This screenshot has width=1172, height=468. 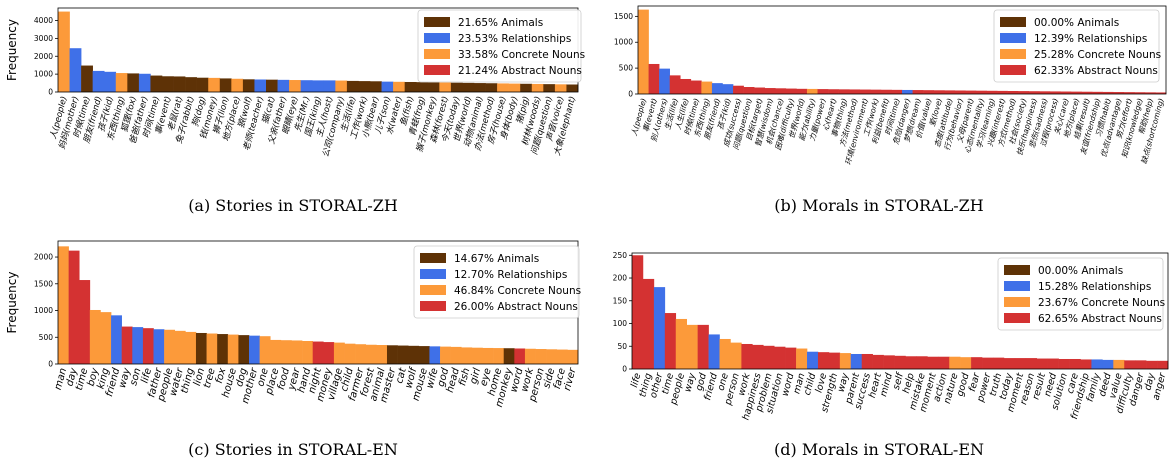 What do you see at coordinates (909, 383) in the screenshot?
I see `x-tick-label: help` at bounding box center [909, 383].